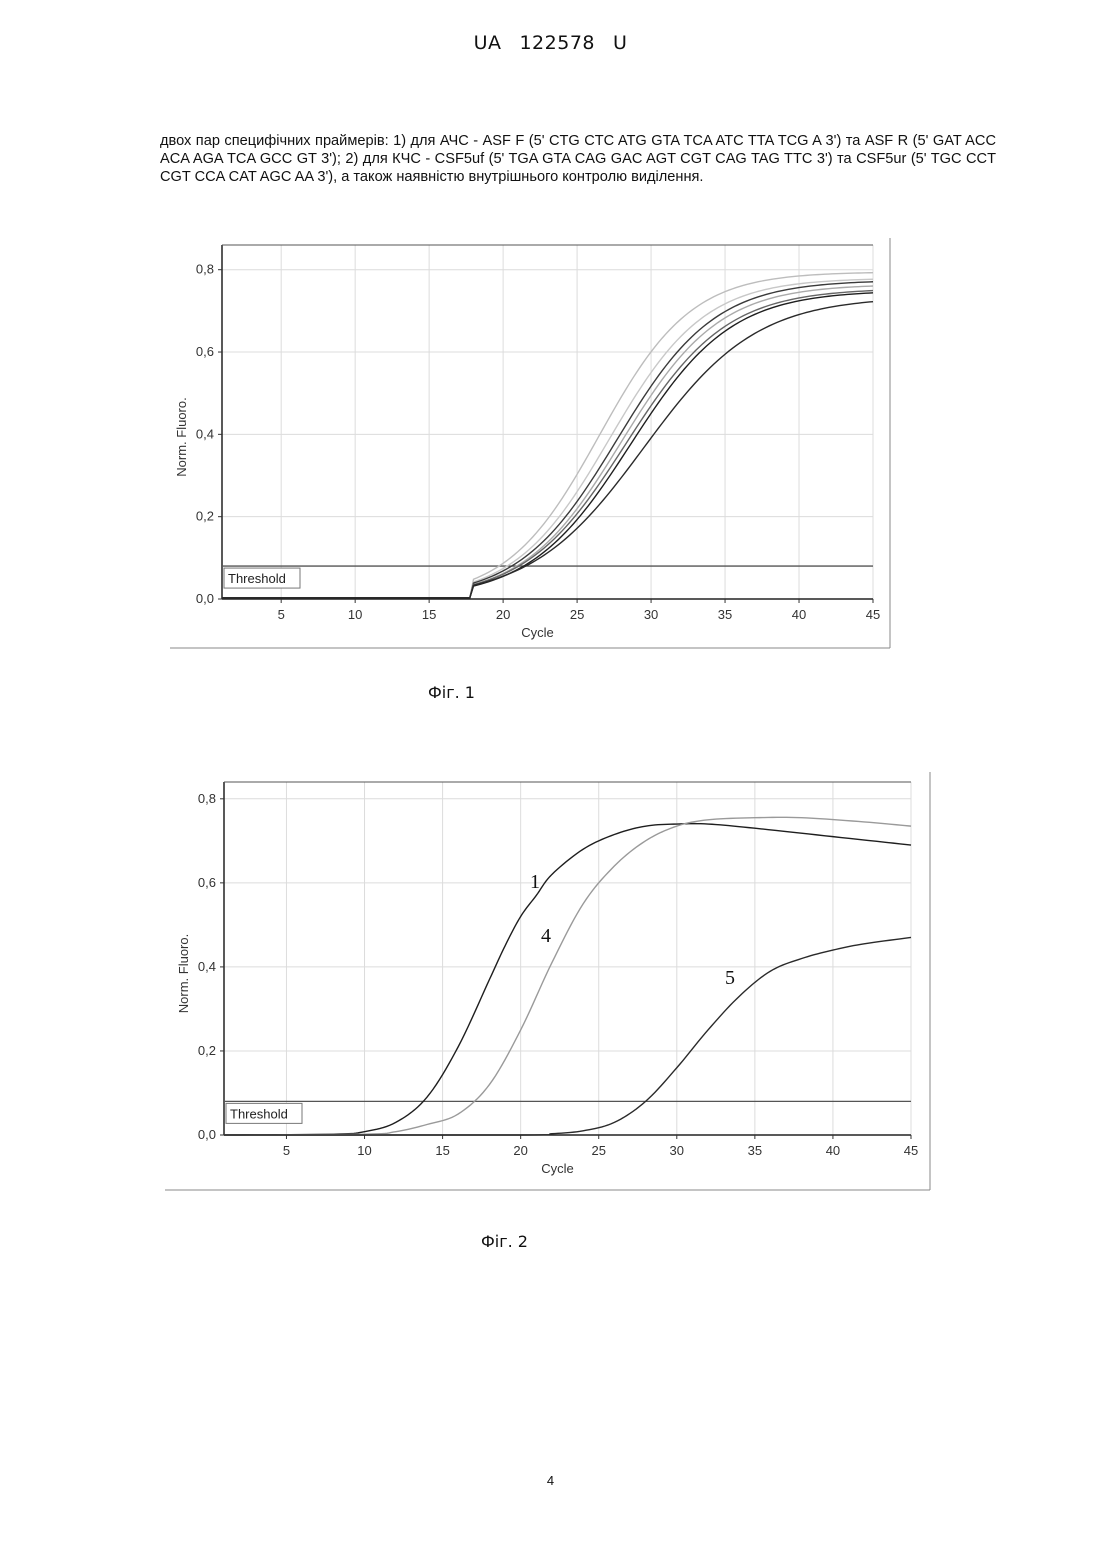  Describe the element at coordinates (259, 1113) in the screenshot. I see `threshold-label: Threshold` at that location.